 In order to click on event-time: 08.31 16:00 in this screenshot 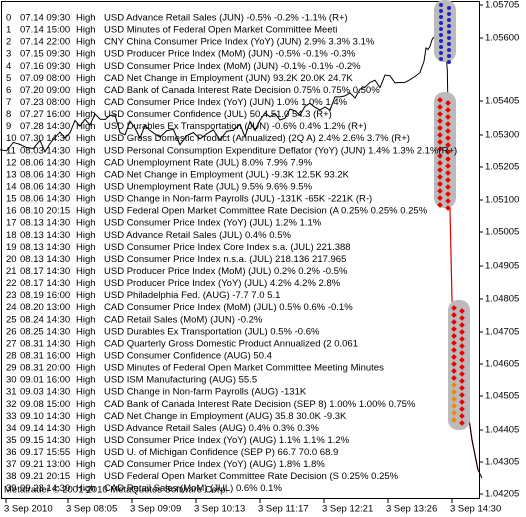, I will do `click(45, 355)`.